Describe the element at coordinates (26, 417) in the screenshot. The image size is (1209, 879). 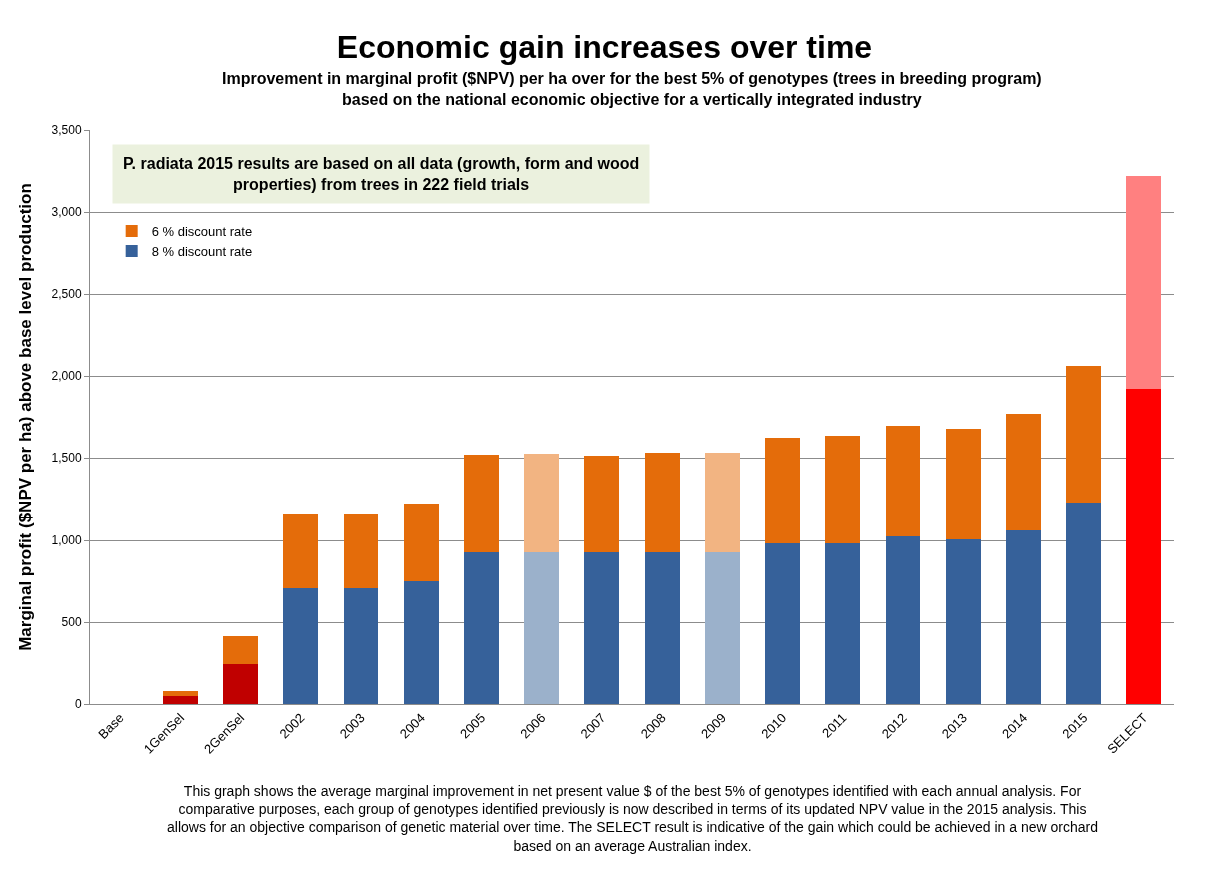
I see `y-axis-title: Marginal profit ($NPV per ha) above base level production` at that location.